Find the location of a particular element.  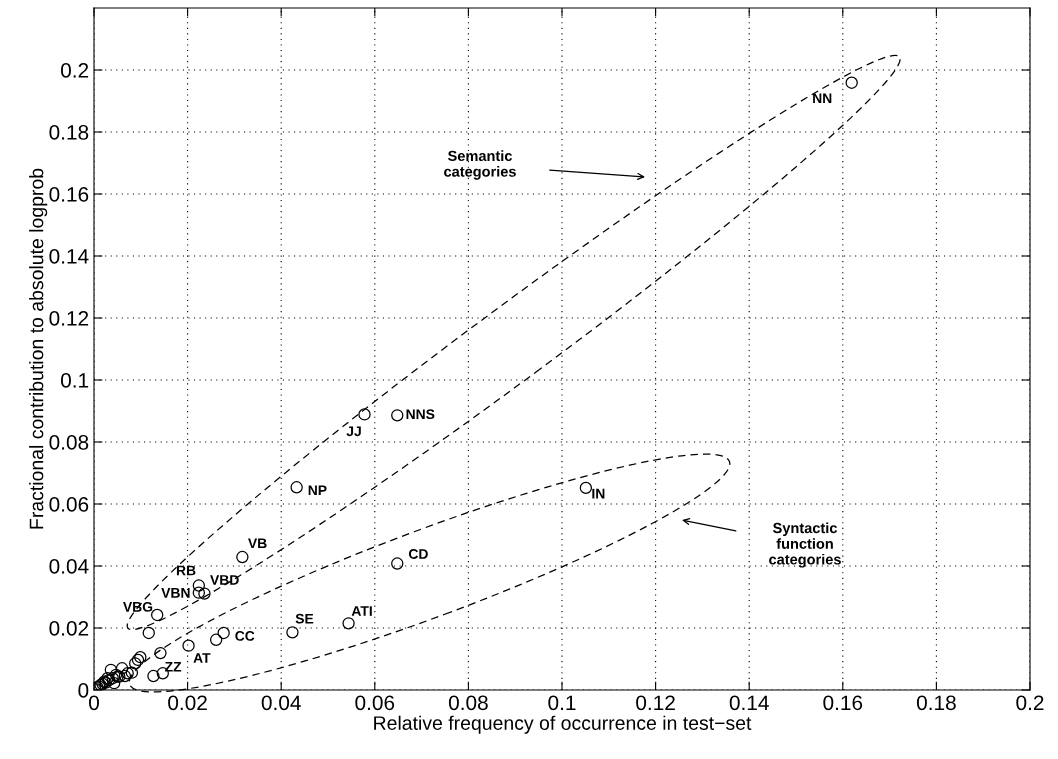

y-tick-label: 0.02 is located at coordinates (69, 628).